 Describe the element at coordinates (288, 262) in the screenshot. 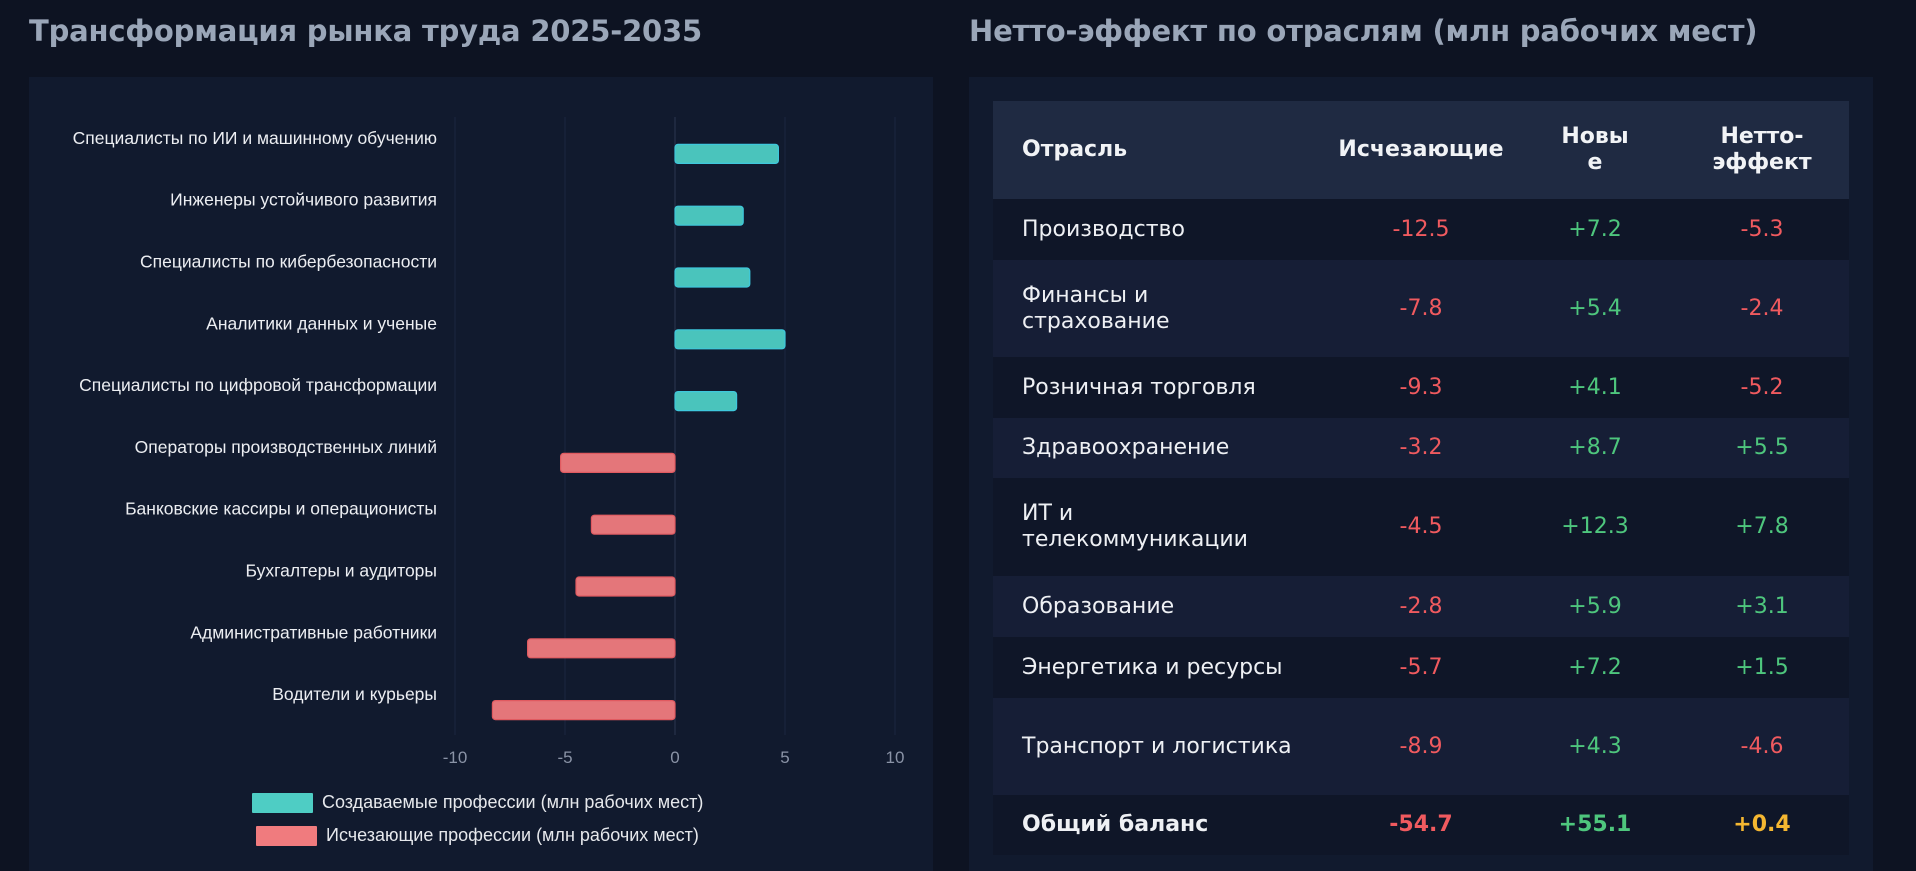

I see `y-category-label: Специалисты по кибербезопасности` at that location.